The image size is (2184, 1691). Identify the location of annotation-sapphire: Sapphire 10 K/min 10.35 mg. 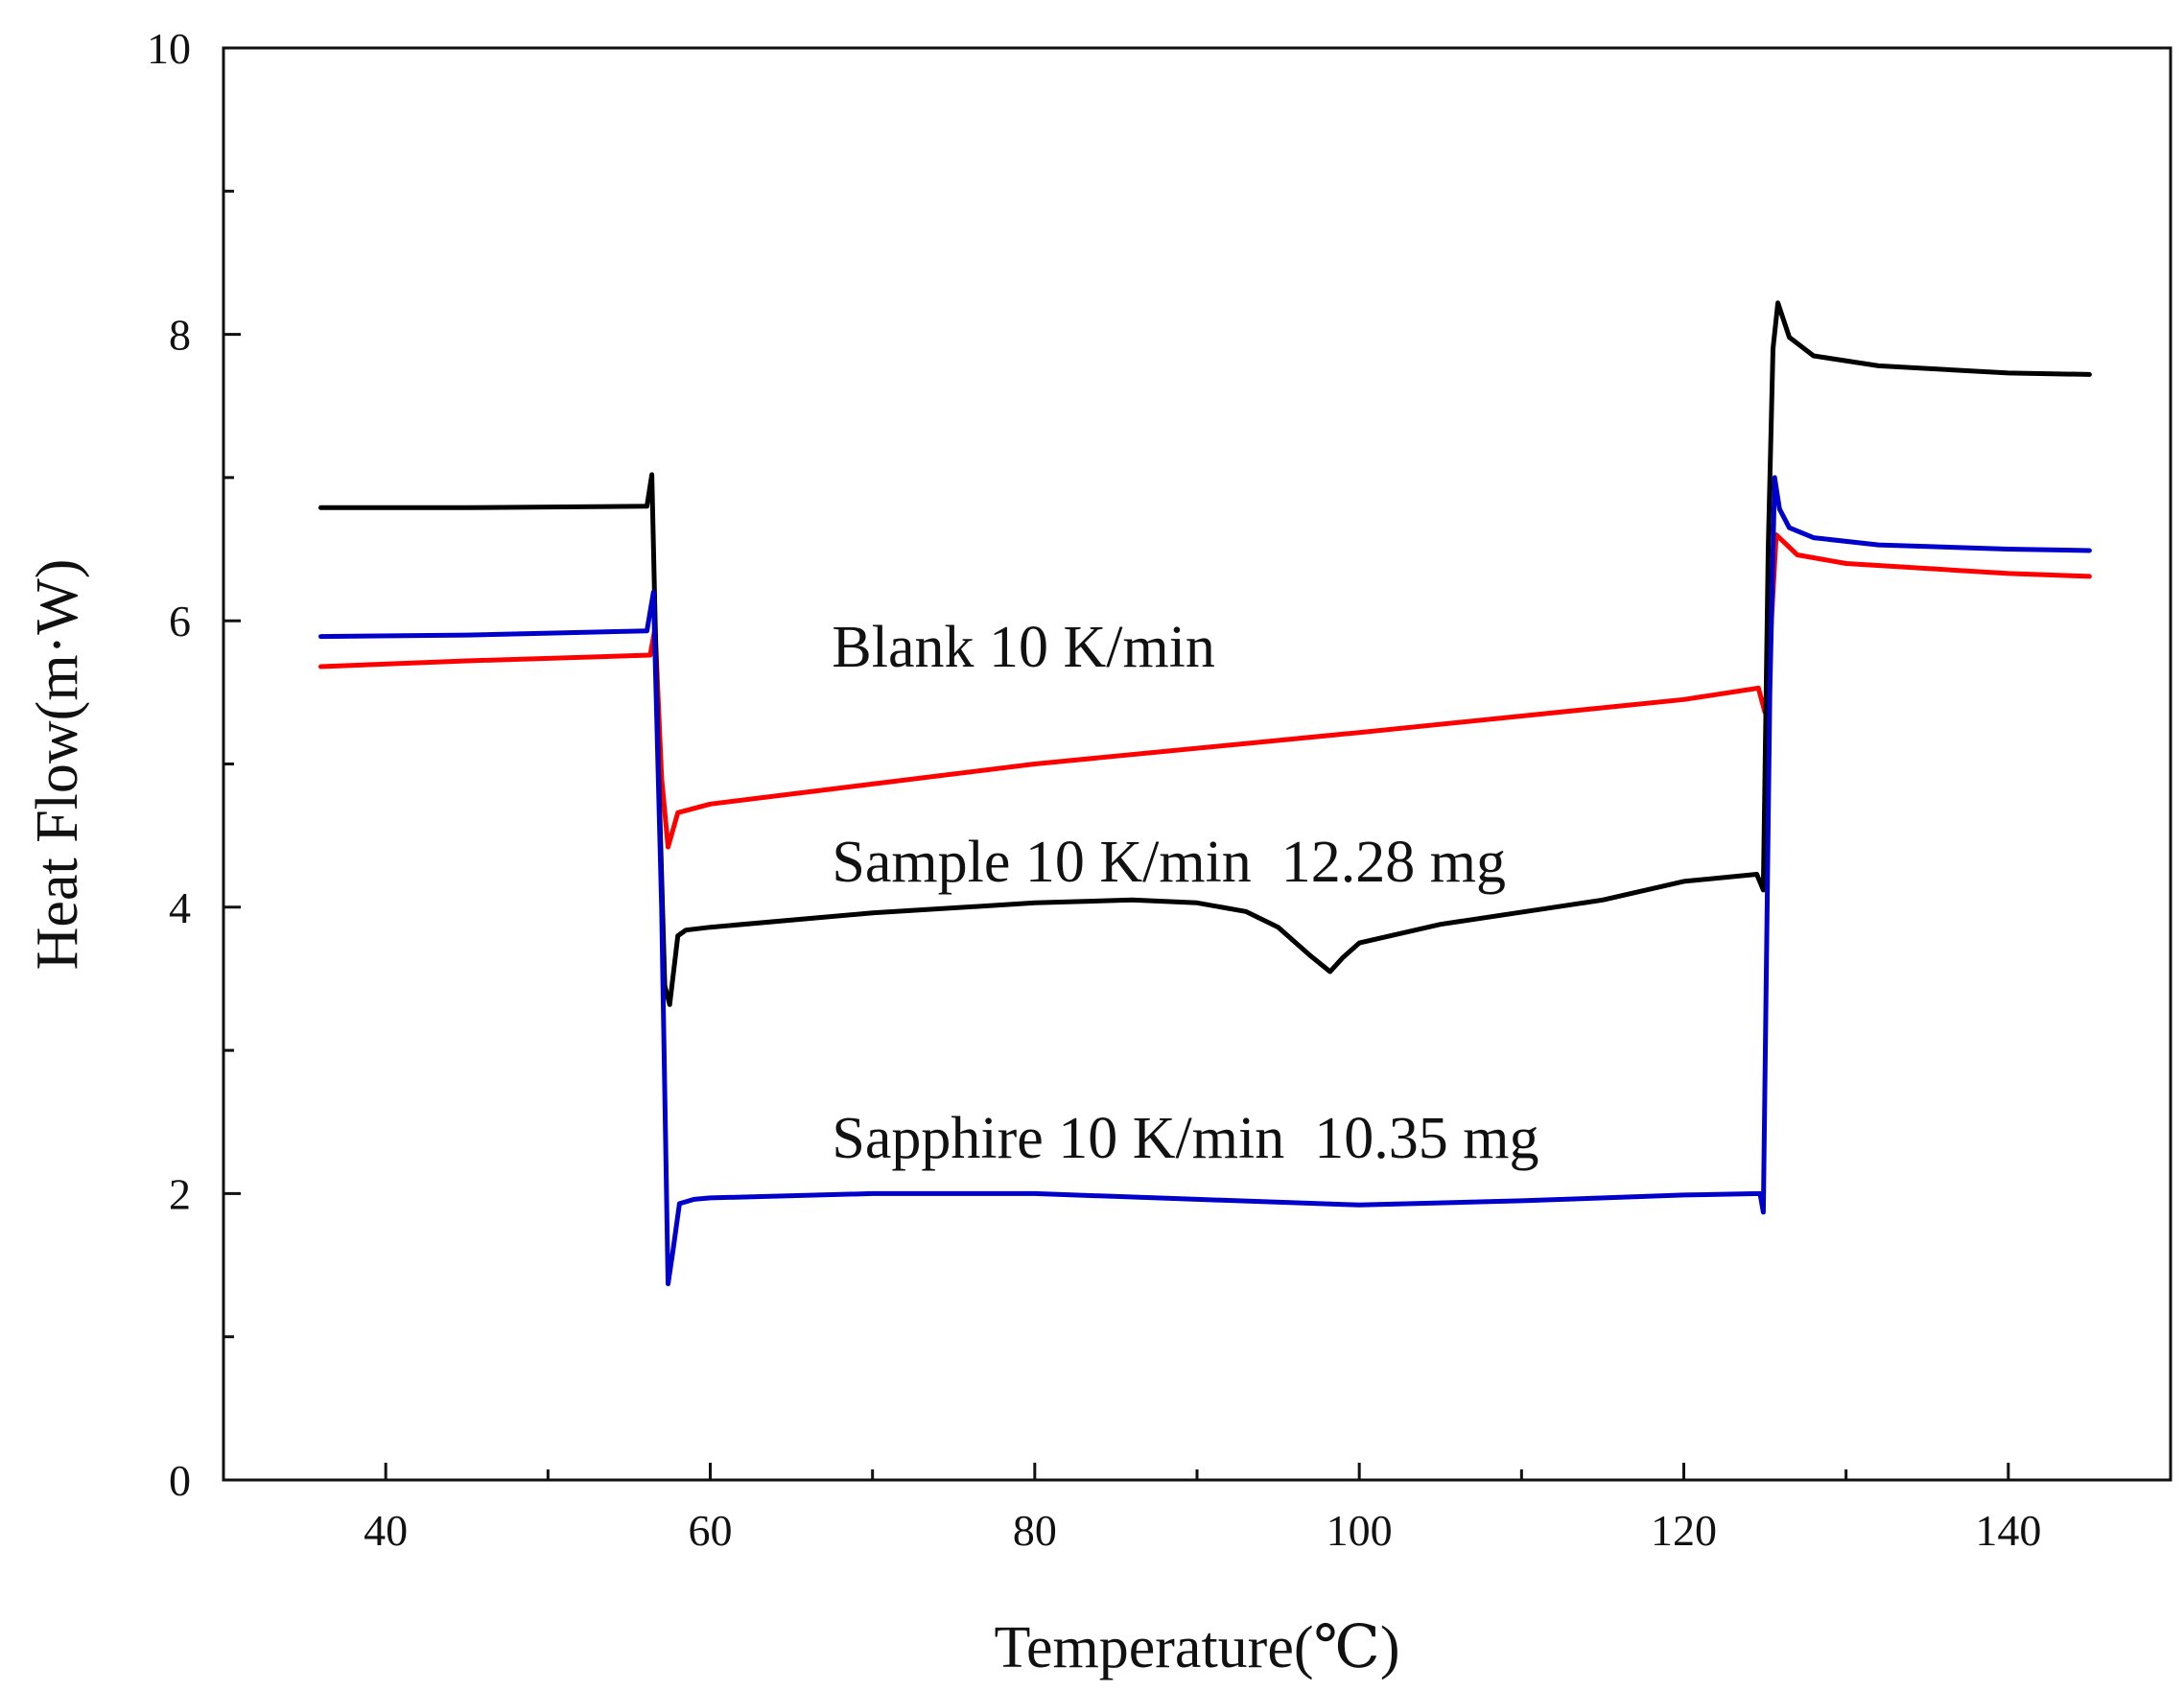
(1185, 1138).